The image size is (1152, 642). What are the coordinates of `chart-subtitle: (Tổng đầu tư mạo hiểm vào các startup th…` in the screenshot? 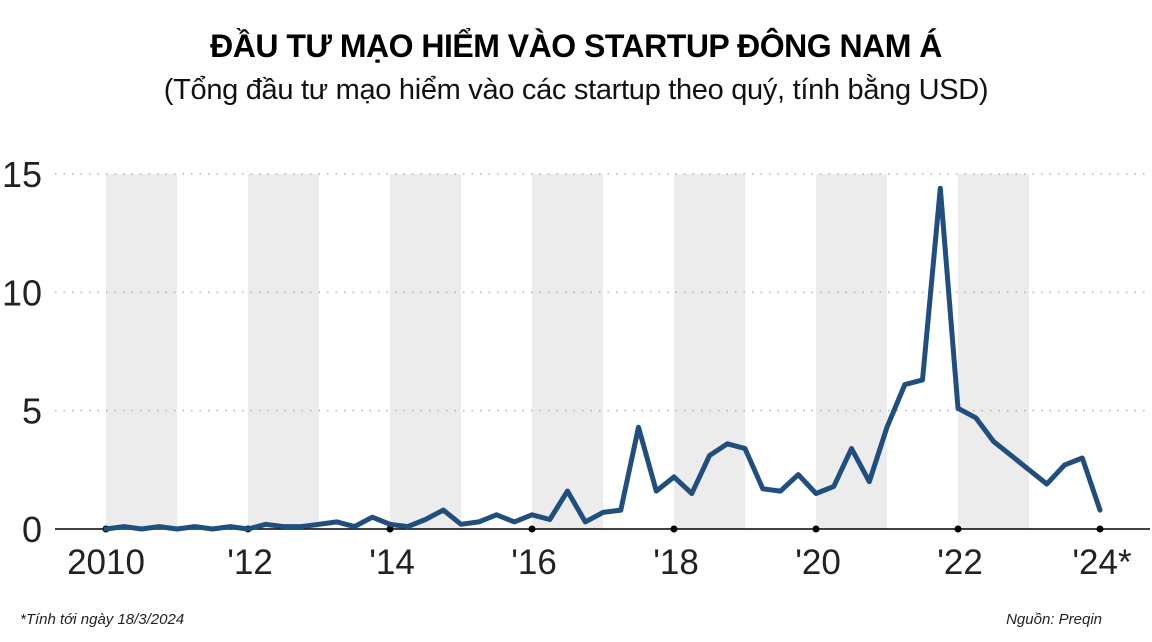 It's located at (576, 90).